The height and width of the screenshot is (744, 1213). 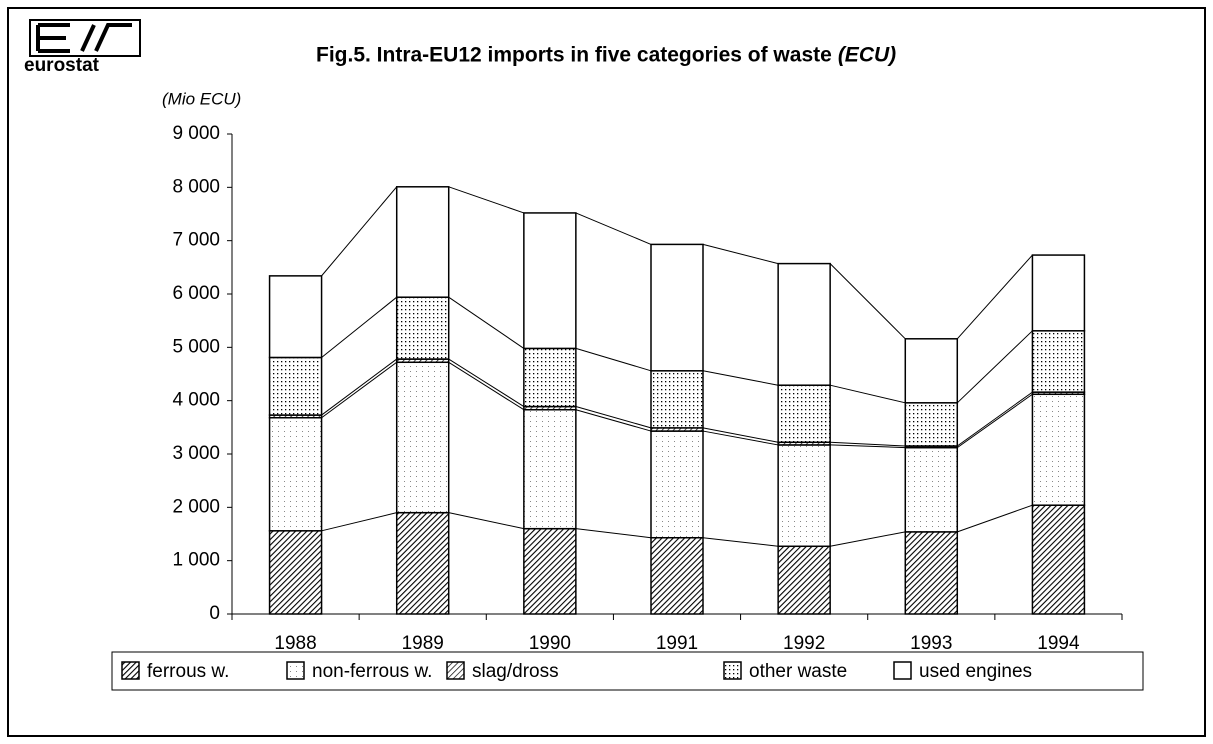 I want to click on legend-label: non-ferrous w., so click(x=372, y=671).